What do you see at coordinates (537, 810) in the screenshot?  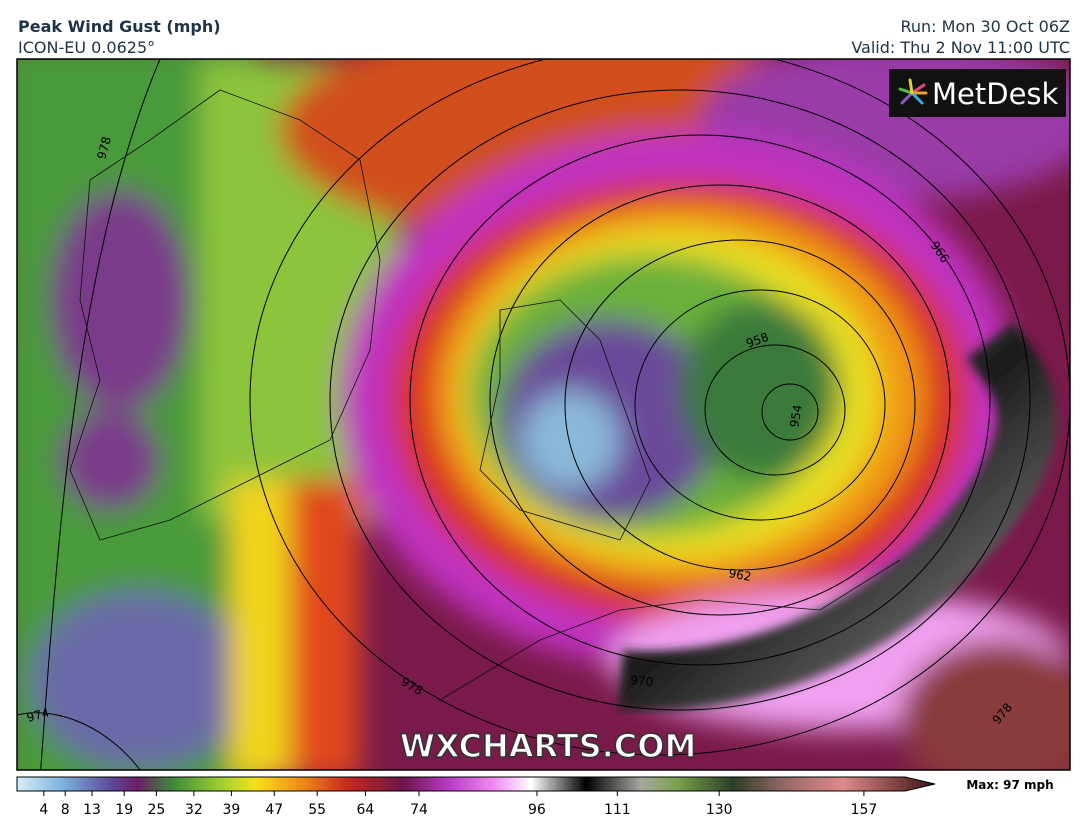 I see `colorbar-tick-label: 96` at bounding box center [537, 810].